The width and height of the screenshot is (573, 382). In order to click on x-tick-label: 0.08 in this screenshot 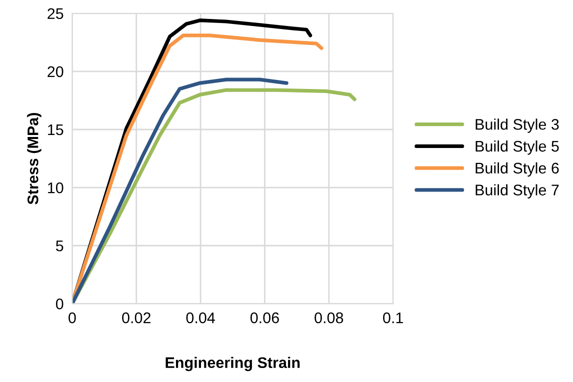, I will do `click(329, 318)`.